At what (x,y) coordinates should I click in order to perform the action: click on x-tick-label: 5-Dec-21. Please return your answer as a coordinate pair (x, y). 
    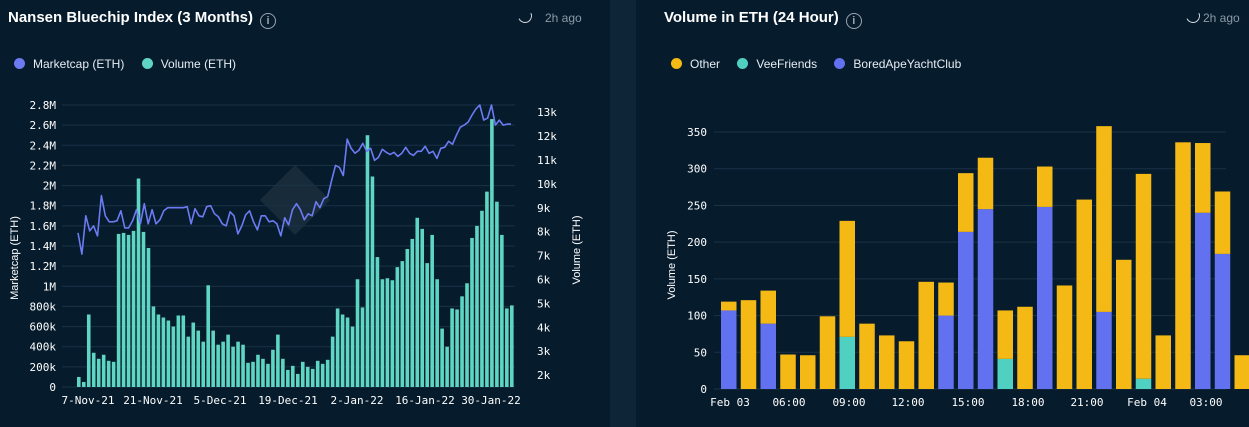
    Looking at the image, I should click on (220, 400).